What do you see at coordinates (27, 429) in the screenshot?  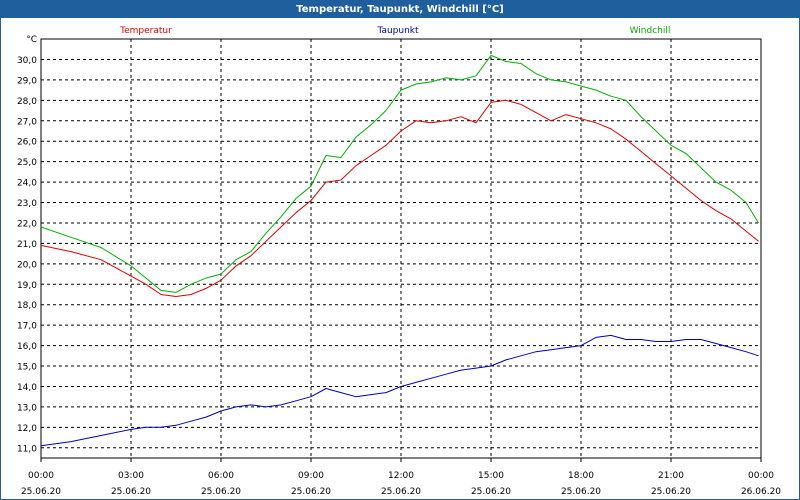 I see `y-tick-label: 12,0` at bounding box center [27, 429].